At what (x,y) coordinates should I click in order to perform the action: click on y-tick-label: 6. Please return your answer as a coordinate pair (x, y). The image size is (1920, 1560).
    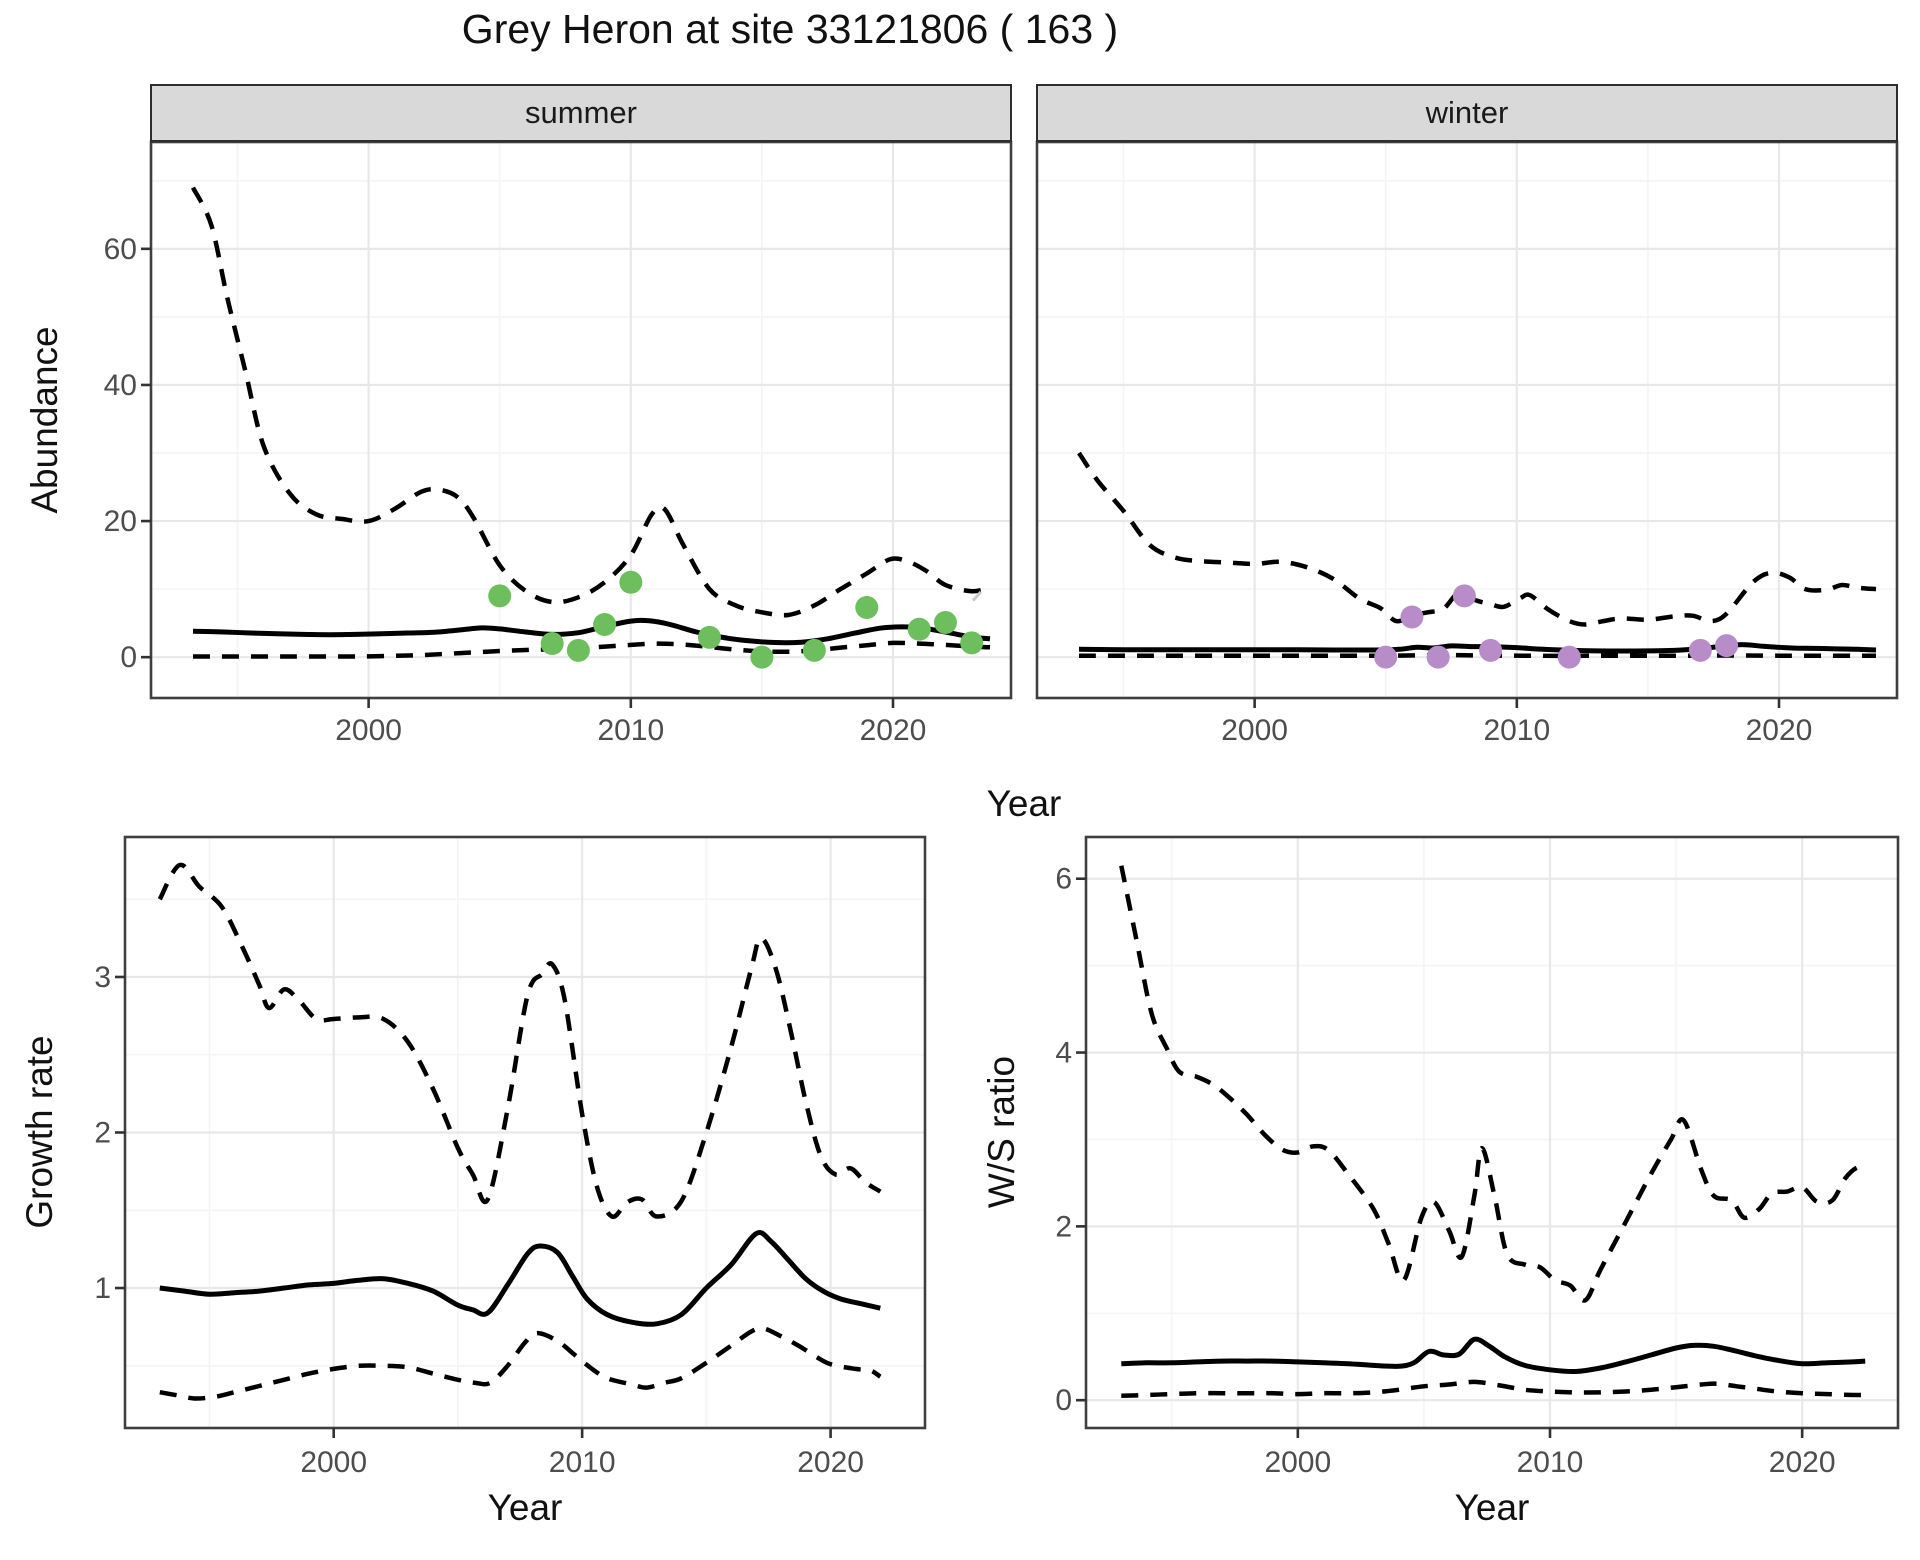
    Looking at the image, I should click on (1063, 879).